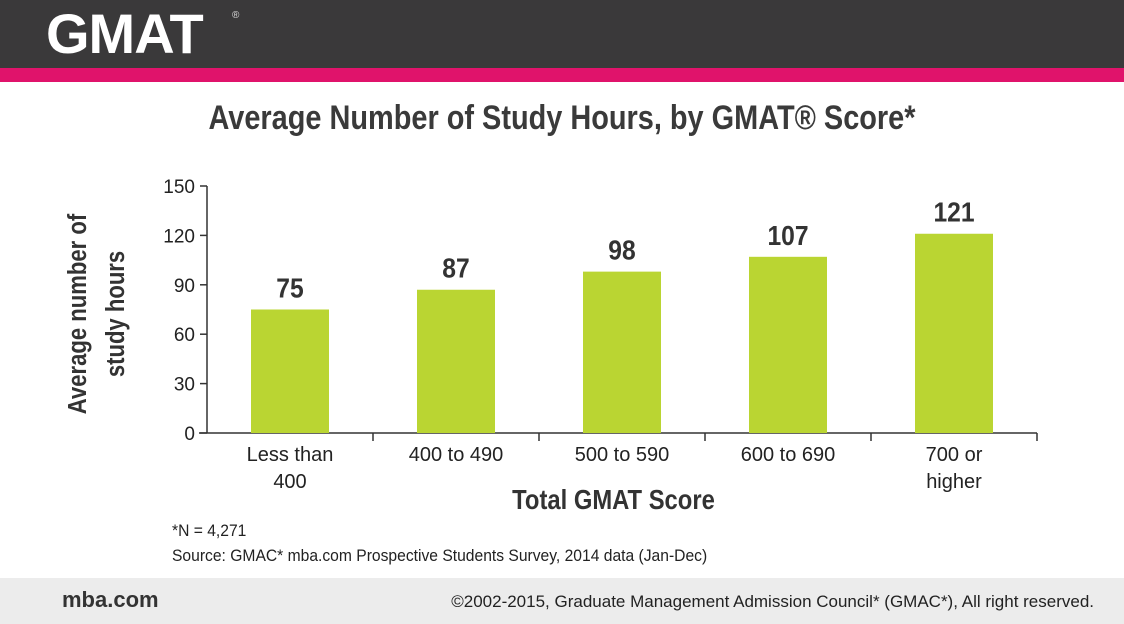  I want to click on footer-bar, so click(562, 601).